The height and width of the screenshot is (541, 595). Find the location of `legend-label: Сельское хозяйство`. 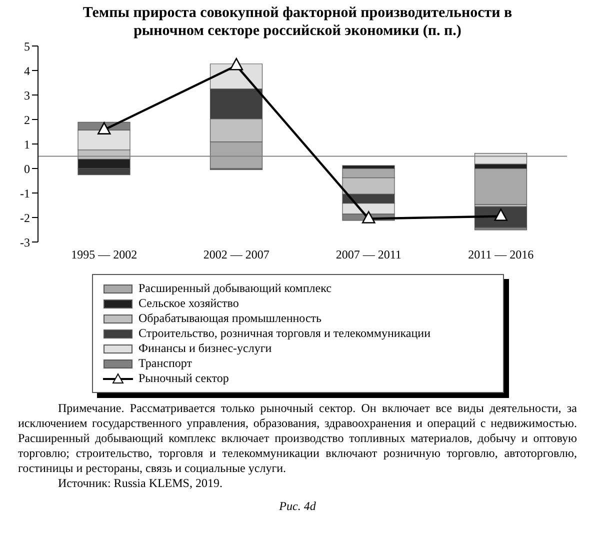

legend-label: Сельское хозяйство is located at coordinates (188, 303).